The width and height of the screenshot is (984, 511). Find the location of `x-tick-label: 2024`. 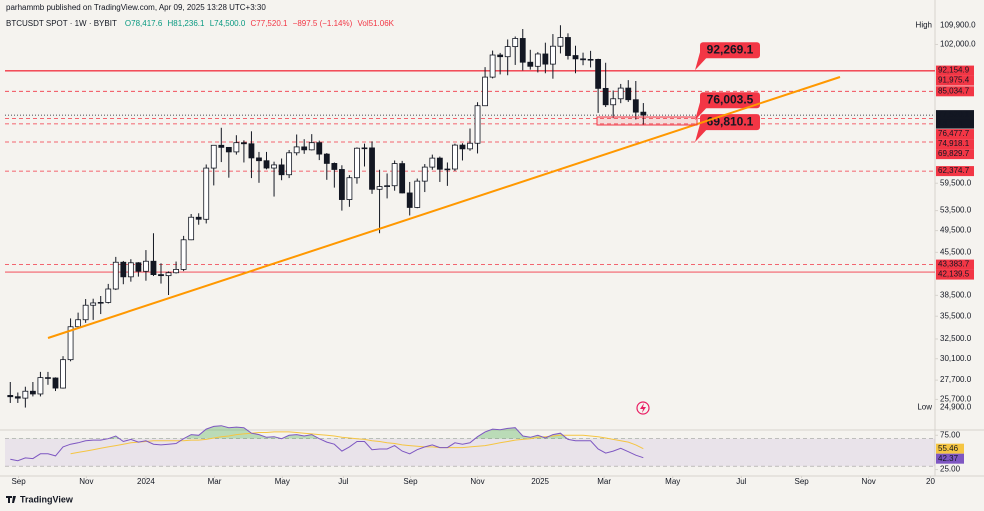

x-tick-label: 2024 is located at coordinates (146, 481).